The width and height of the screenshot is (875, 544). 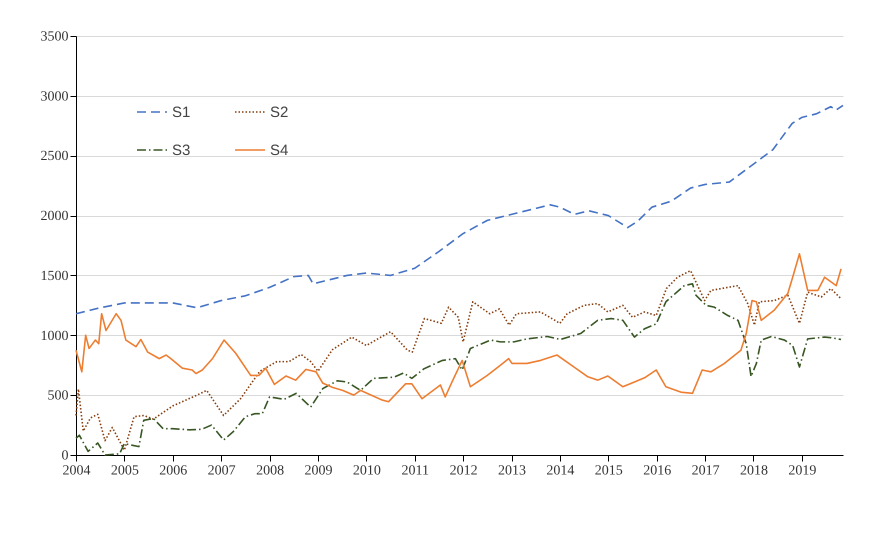 What do you see at coordinates (173, 471) in the screenshot?
I see `x-tick-label: 2006` at bounding box center [173, 471].